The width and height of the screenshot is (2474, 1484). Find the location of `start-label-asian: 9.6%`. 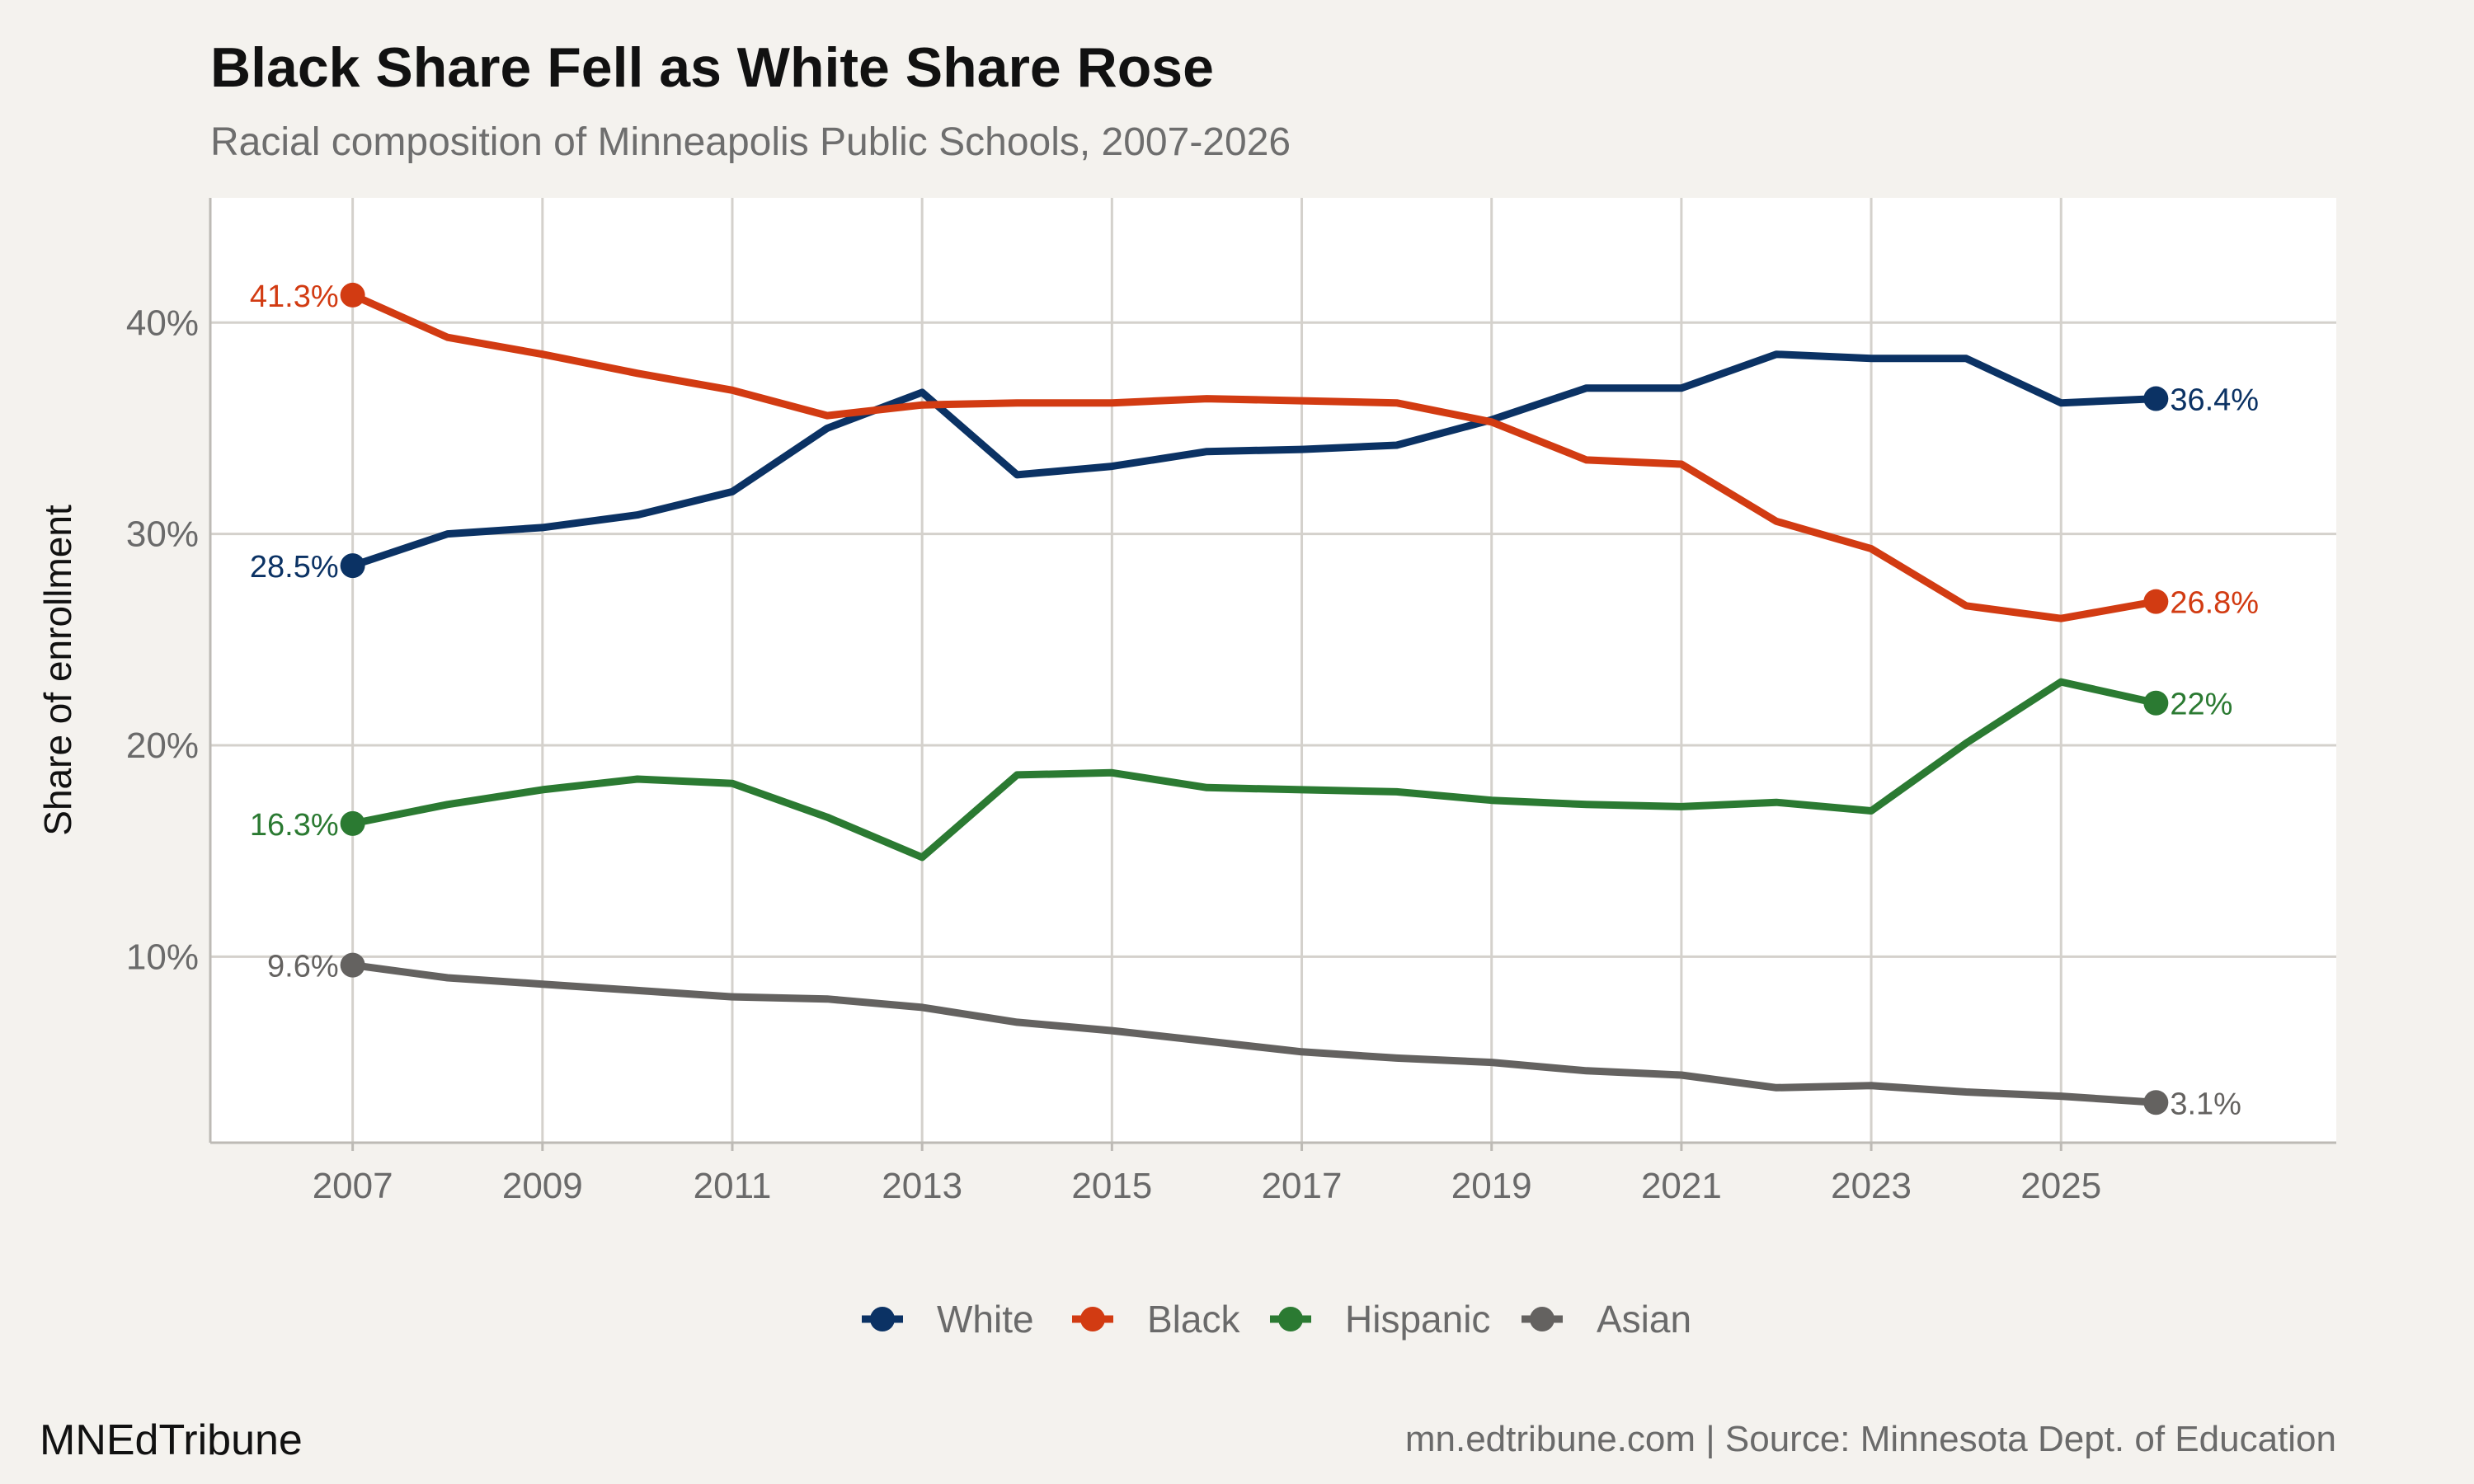

start-label-asian: 9.6% is located at coordinates (303, 967).